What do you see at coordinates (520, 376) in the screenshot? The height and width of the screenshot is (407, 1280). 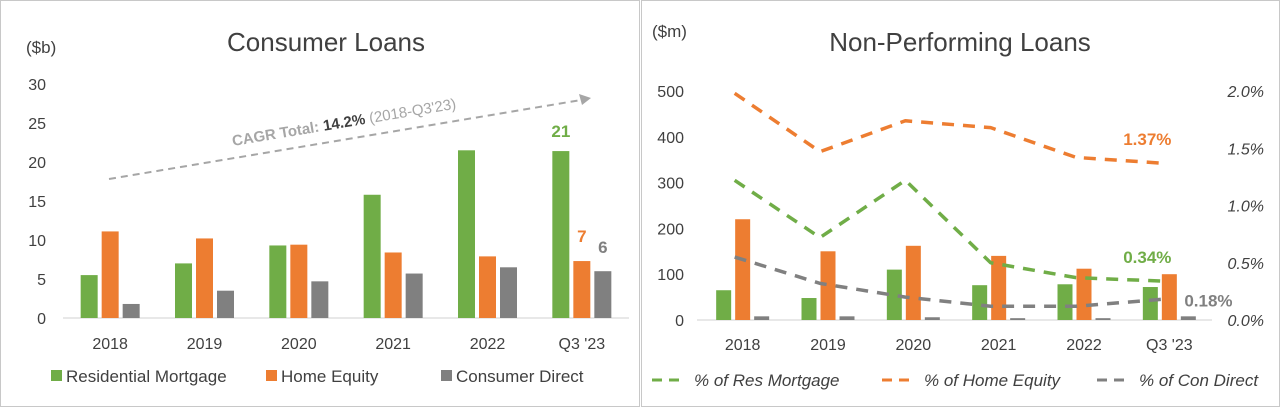 I see `legend-label: Consumer Direct` at bounding box center [520, 376].